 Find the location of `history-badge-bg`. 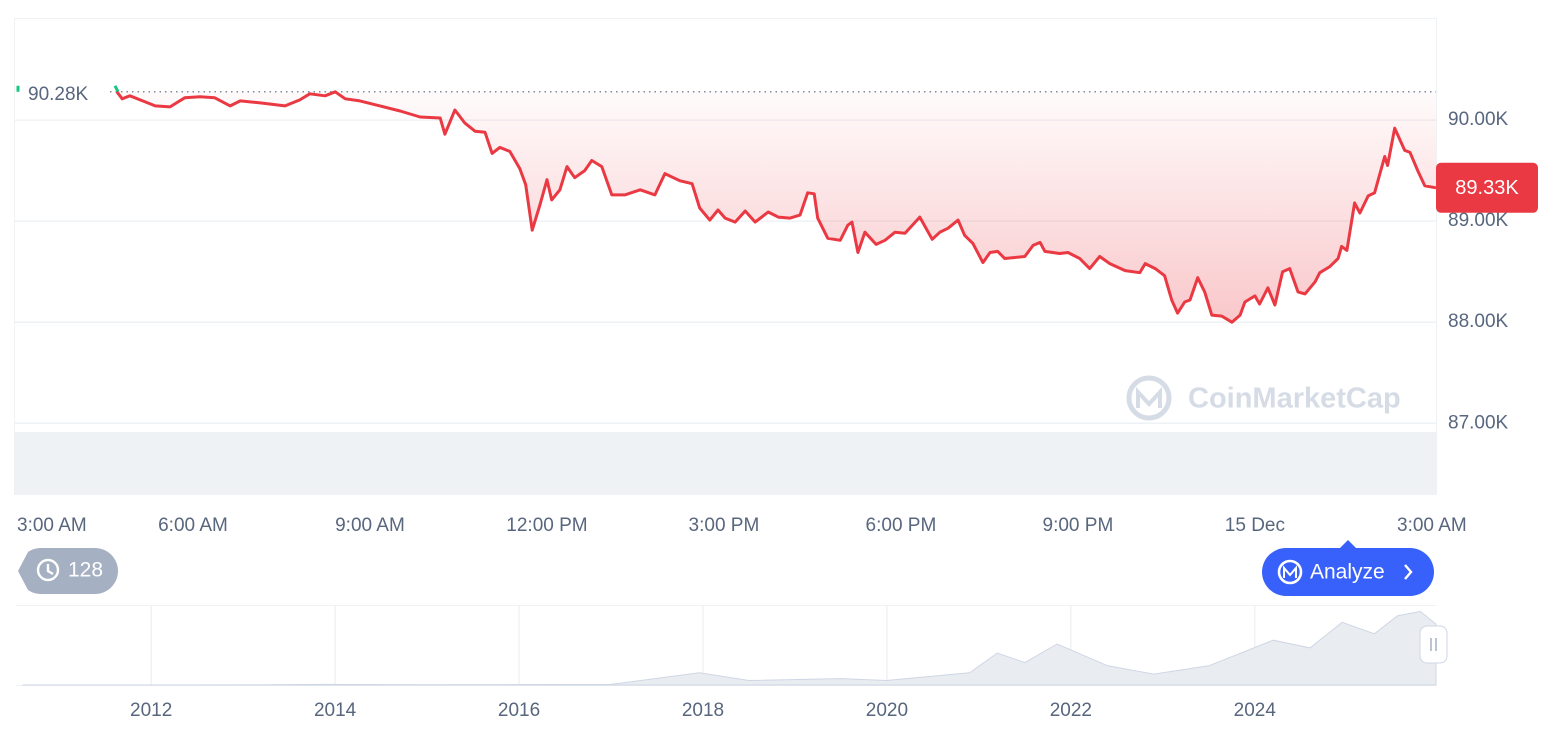

history-badge-bg is located at coordinates (68, 571).